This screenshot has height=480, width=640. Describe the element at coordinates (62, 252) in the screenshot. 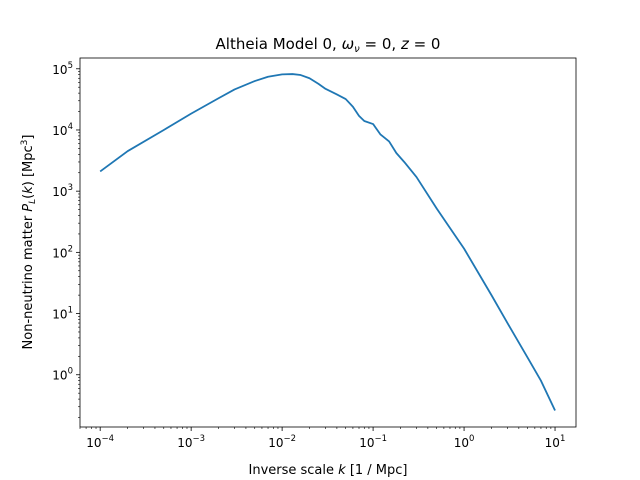

I see `y-tick-label: 10²` at that location.